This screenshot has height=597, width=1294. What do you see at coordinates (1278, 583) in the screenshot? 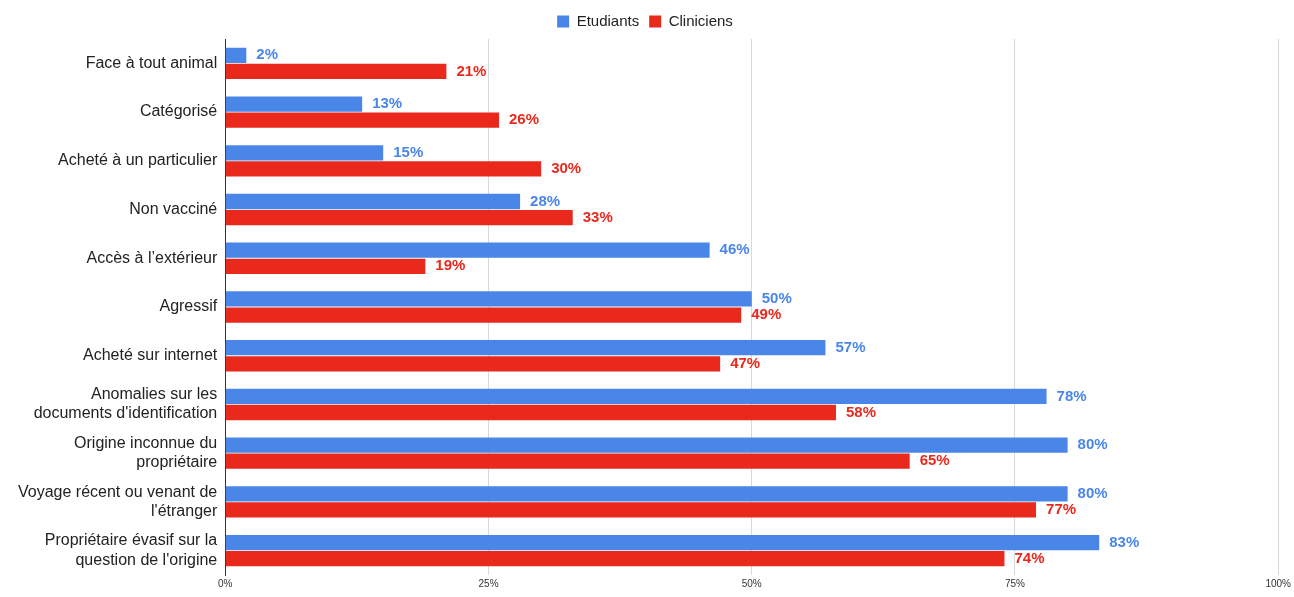
I see `x-tick-label: 100%` at bounding box center [1278, 583].